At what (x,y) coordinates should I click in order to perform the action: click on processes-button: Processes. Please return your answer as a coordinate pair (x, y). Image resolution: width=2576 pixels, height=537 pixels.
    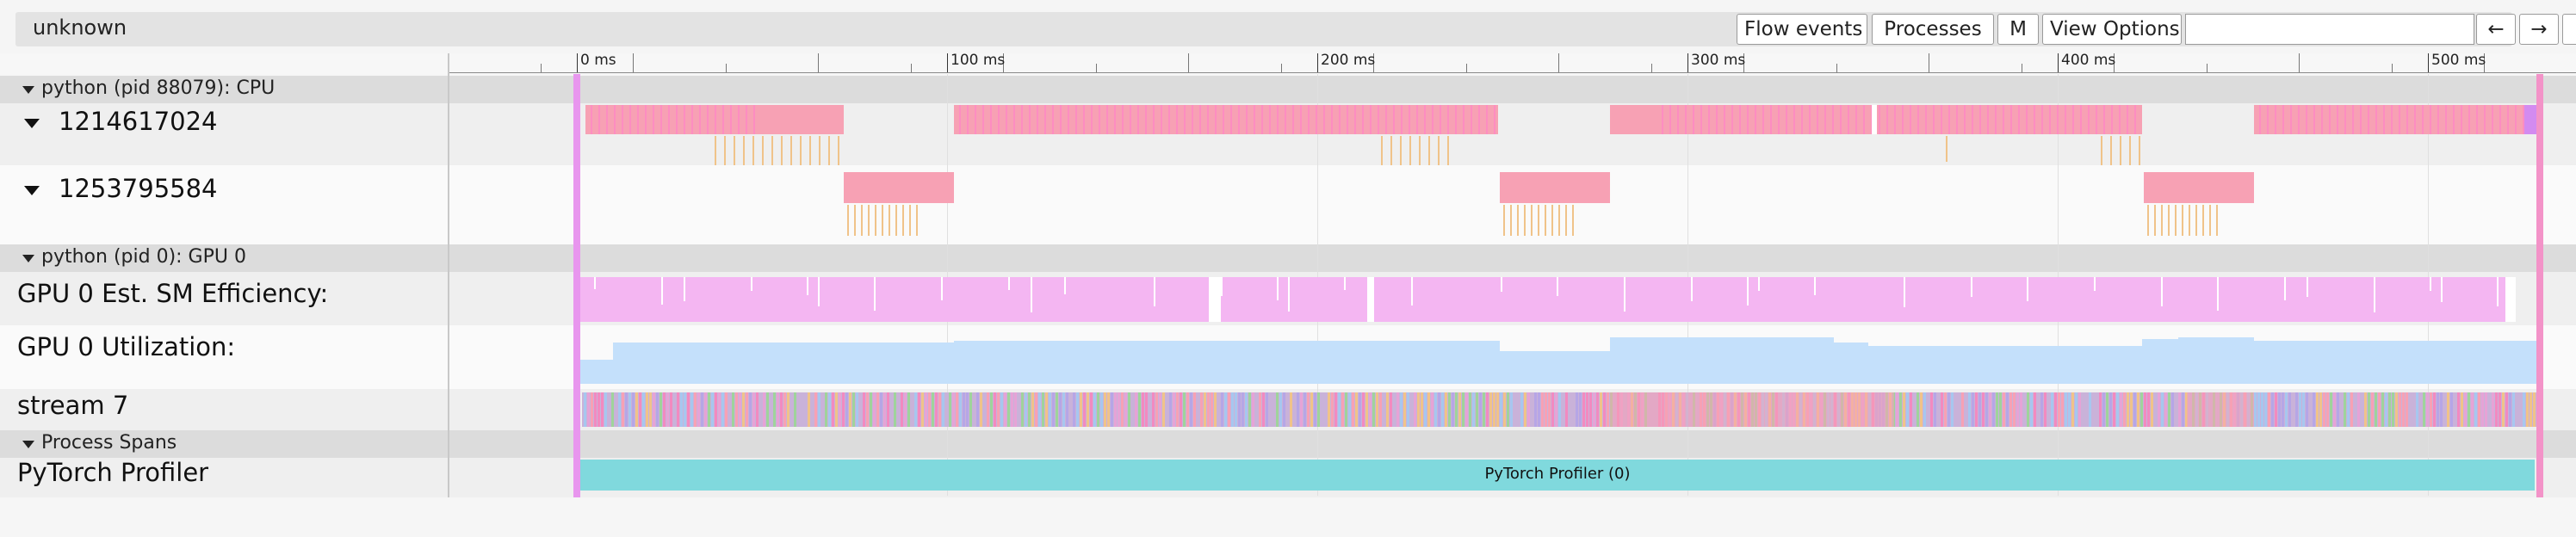
    Looking at the image, I should click on (1933, 30).